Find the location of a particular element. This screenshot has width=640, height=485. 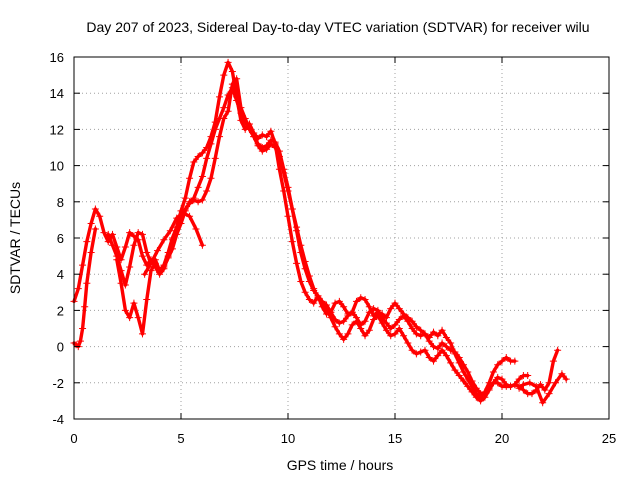

x-tick-label: 25 is located at coordinates (609, 438).